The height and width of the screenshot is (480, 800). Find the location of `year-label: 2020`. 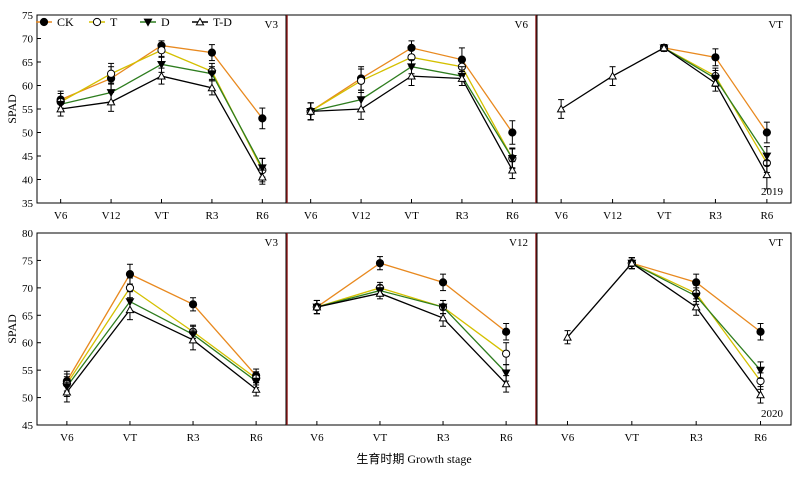

year-label: 2020 is located at coordinates (772, 414).